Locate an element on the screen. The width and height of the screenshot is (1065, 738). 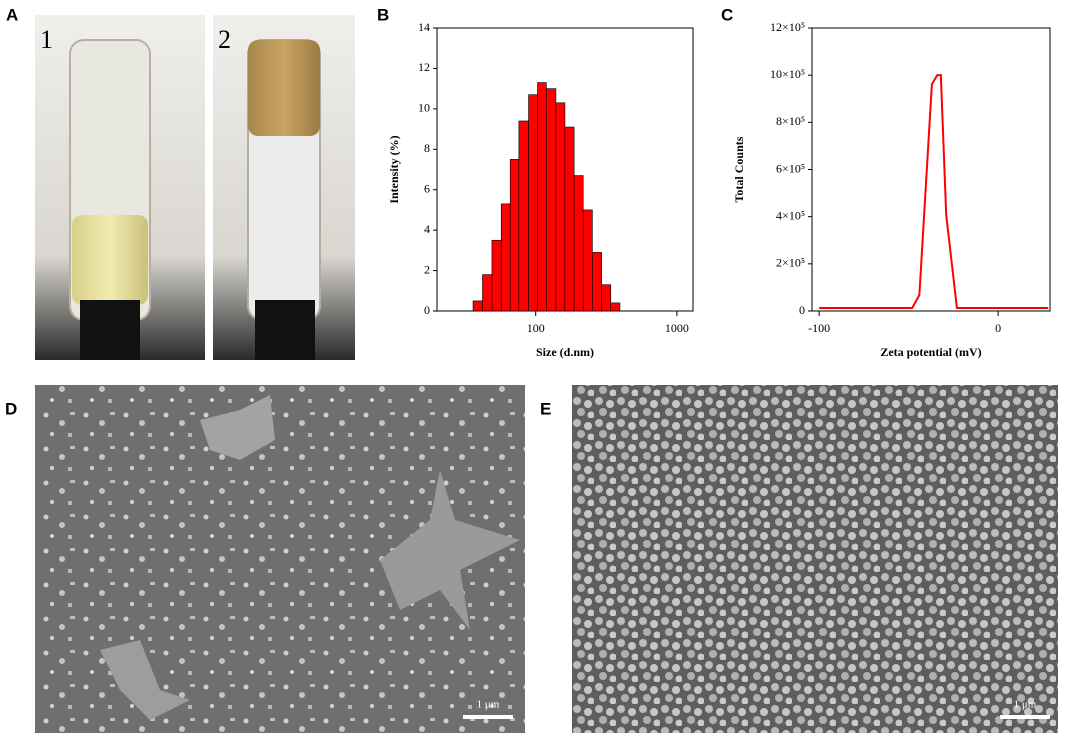
y-tick-label: 2 is located at coordinates (427, 269).